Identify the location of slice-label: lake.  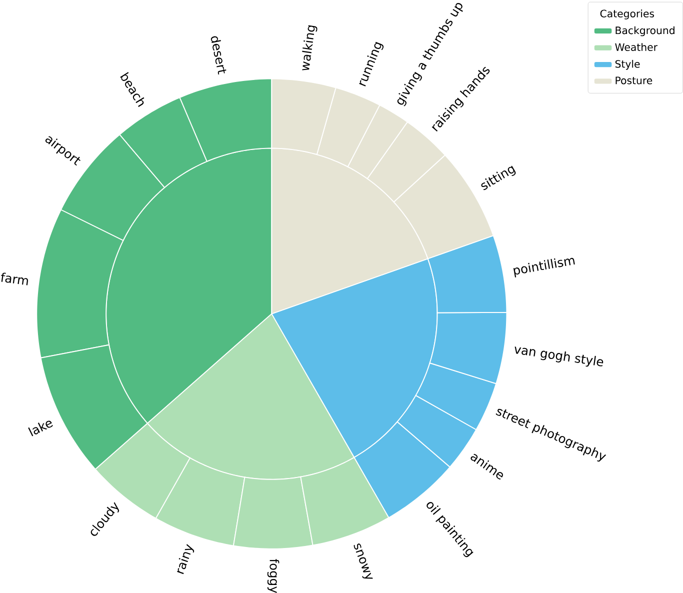
(40, 428).